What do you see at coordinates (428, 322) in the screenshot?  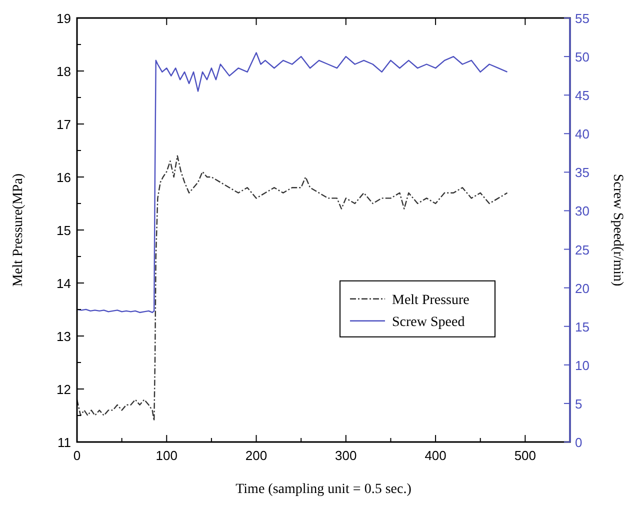 I see `legend-label: Screw Speed` at bounding box center [428, 322].